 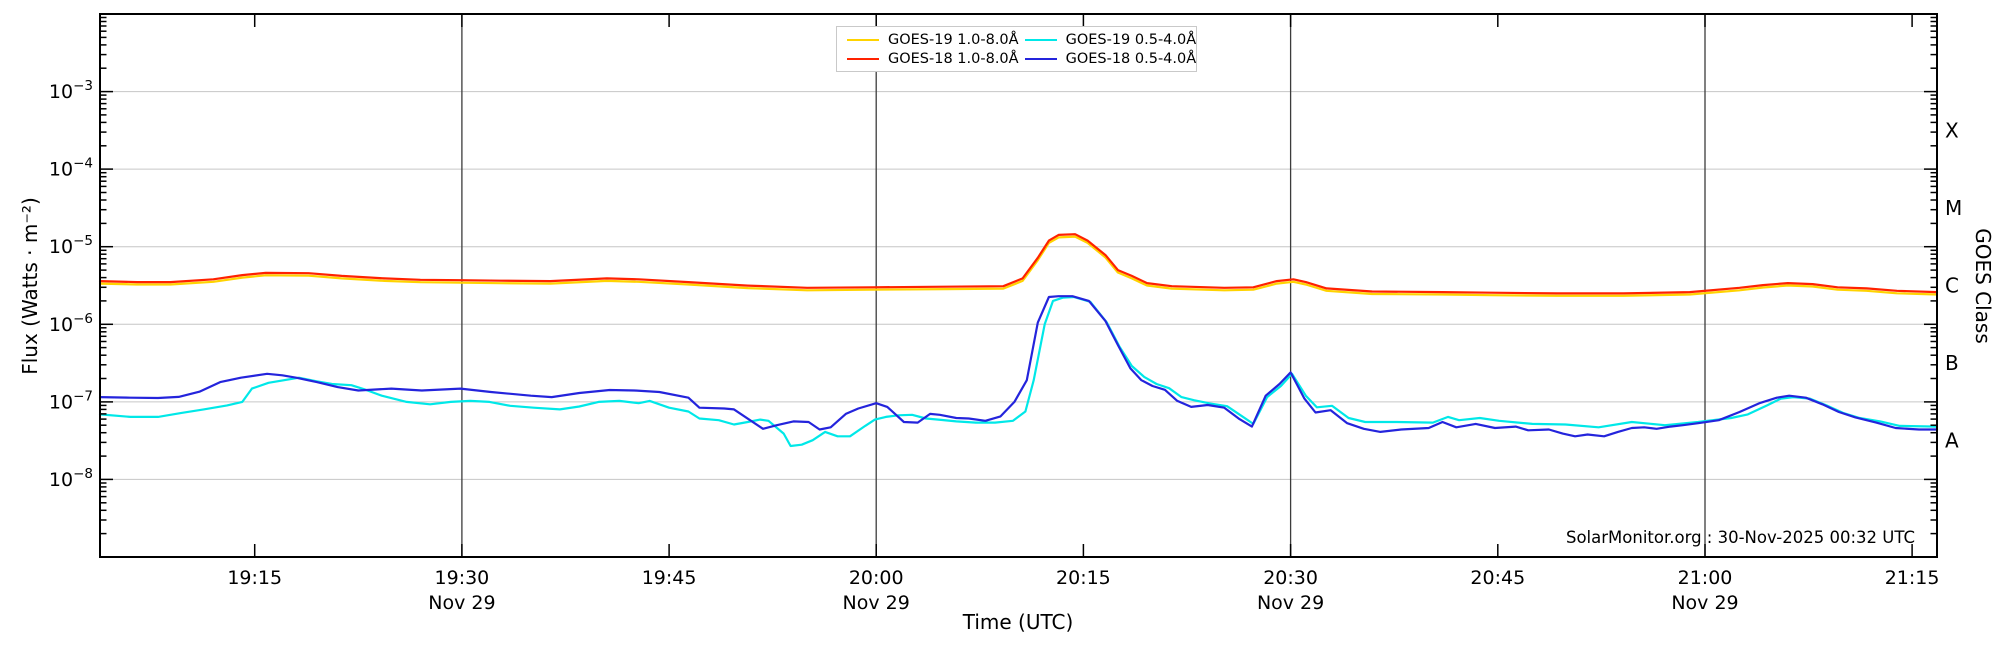 I want to click on svg-text: B, so click(x=1952, y=363).